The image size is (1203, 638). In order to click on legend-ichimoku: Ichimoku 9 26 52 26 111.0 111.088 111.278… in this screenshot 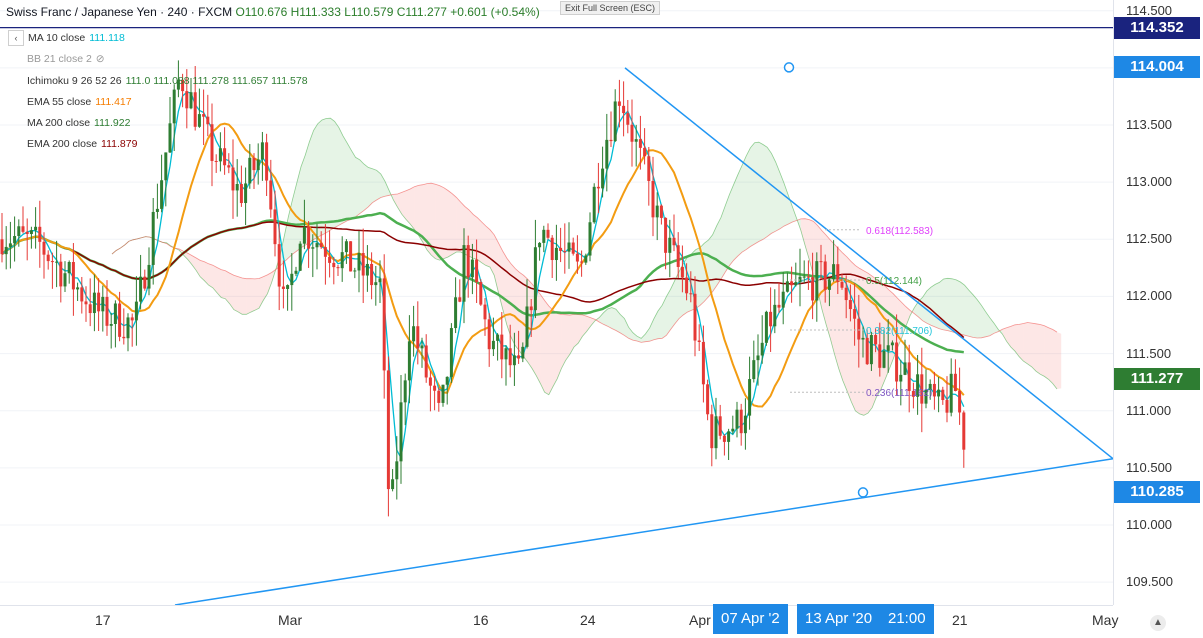, I will do `click(167, 80)`.